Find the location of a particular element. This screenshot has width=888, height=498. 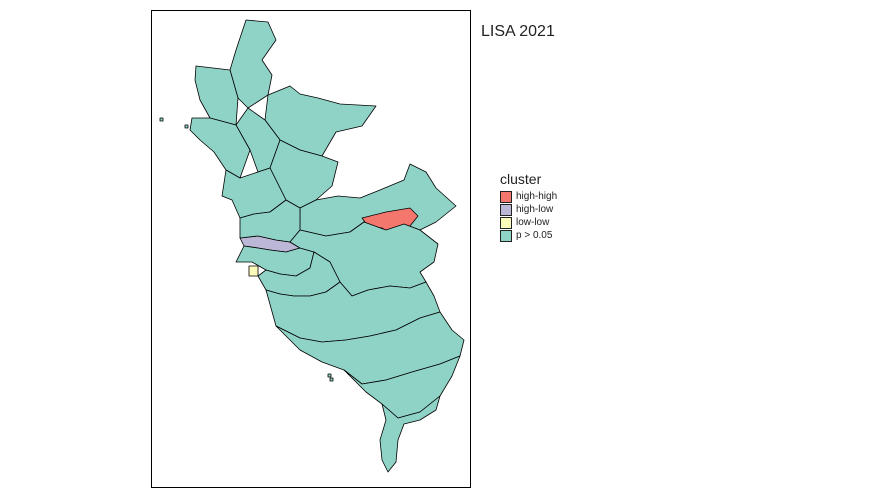

legend-item-high-high: high-high is located at coordinates (528, 196).